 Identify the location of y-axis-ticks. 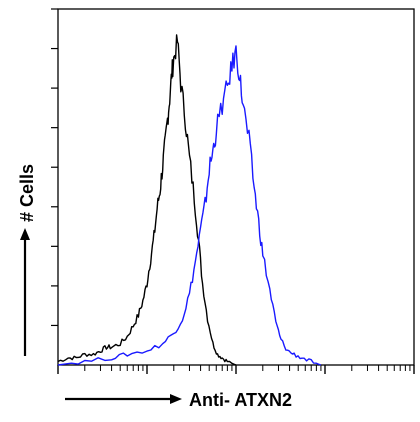
(54, 167).